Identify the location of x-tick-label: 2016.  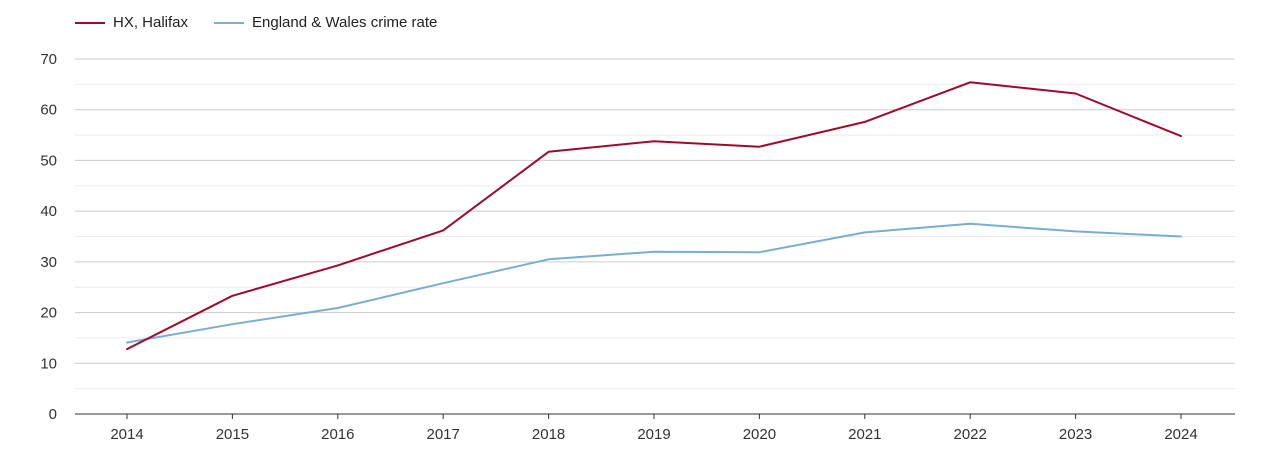
(337, 434).